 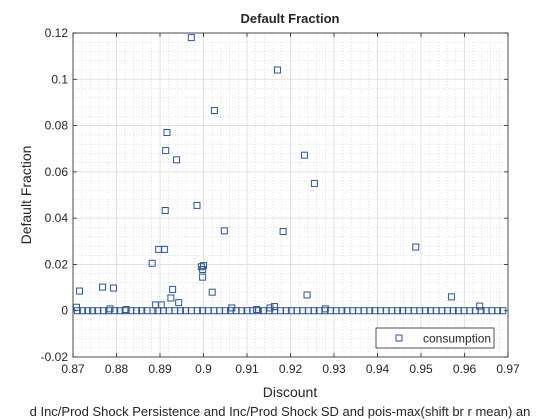 What do you see at coordinates (399, 338) in the screenshot?
I see `legend-marker-square` at bounding box center [399, 338].